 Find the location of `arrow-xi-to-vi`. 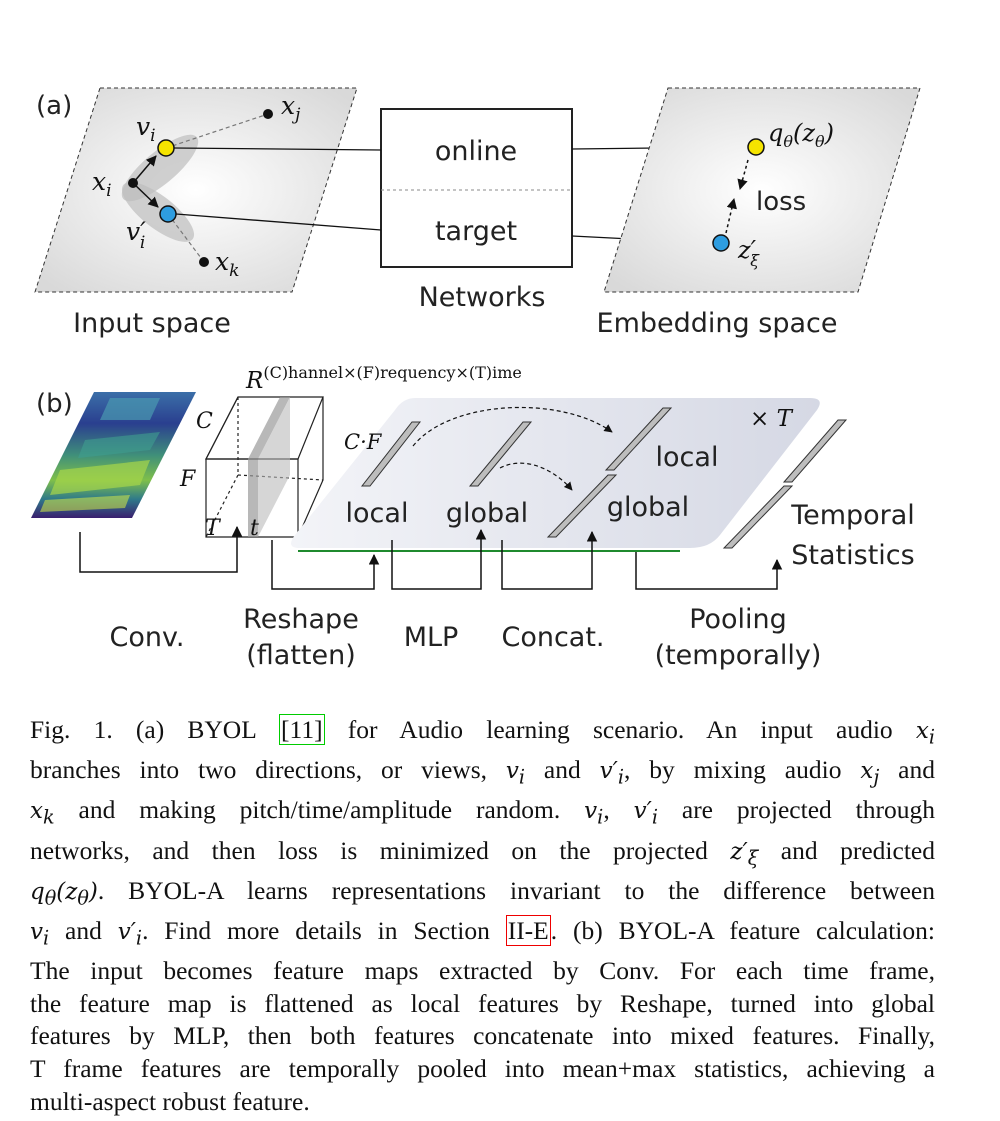

arrow-xi-to-vi is located at coordinates (144, 169).